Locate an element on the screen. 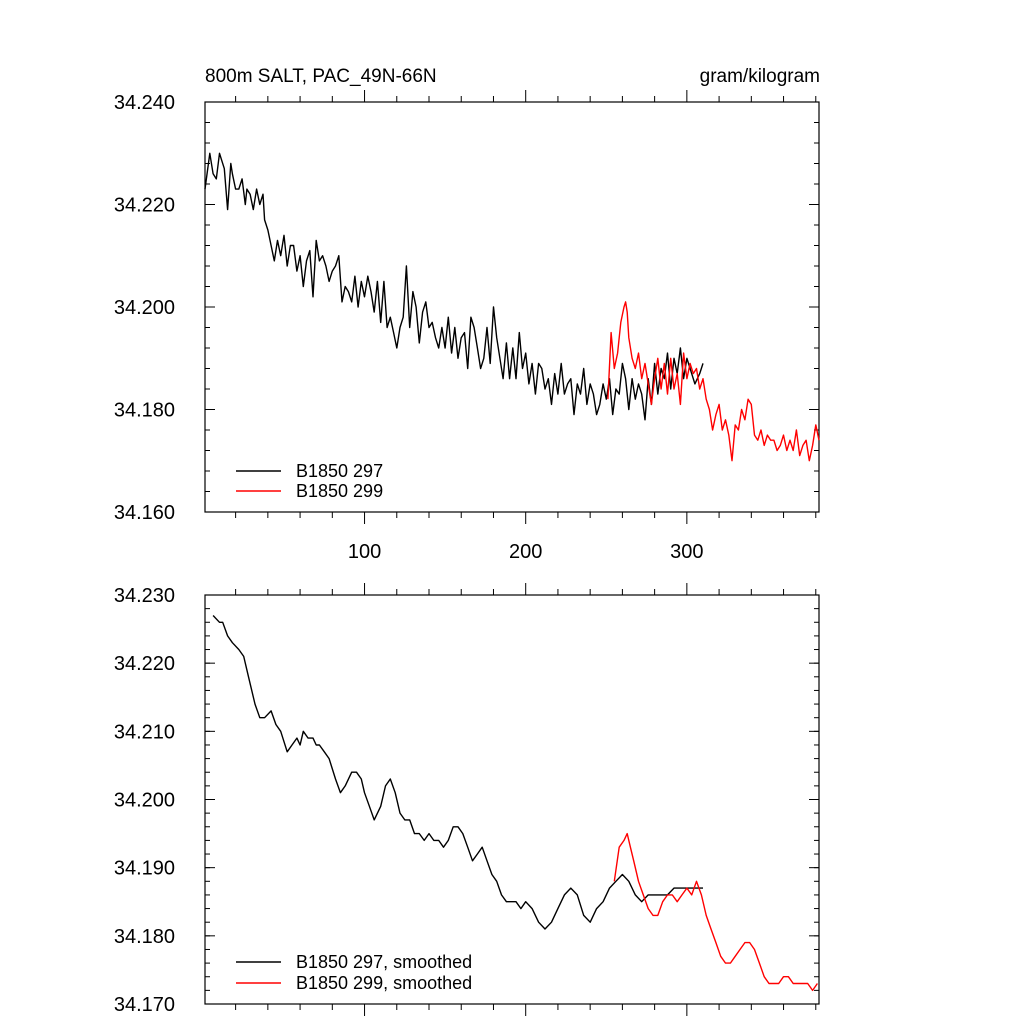  top-title-left: 800m SALT, PAC_49N-66N is located at coordinates (321, 76).